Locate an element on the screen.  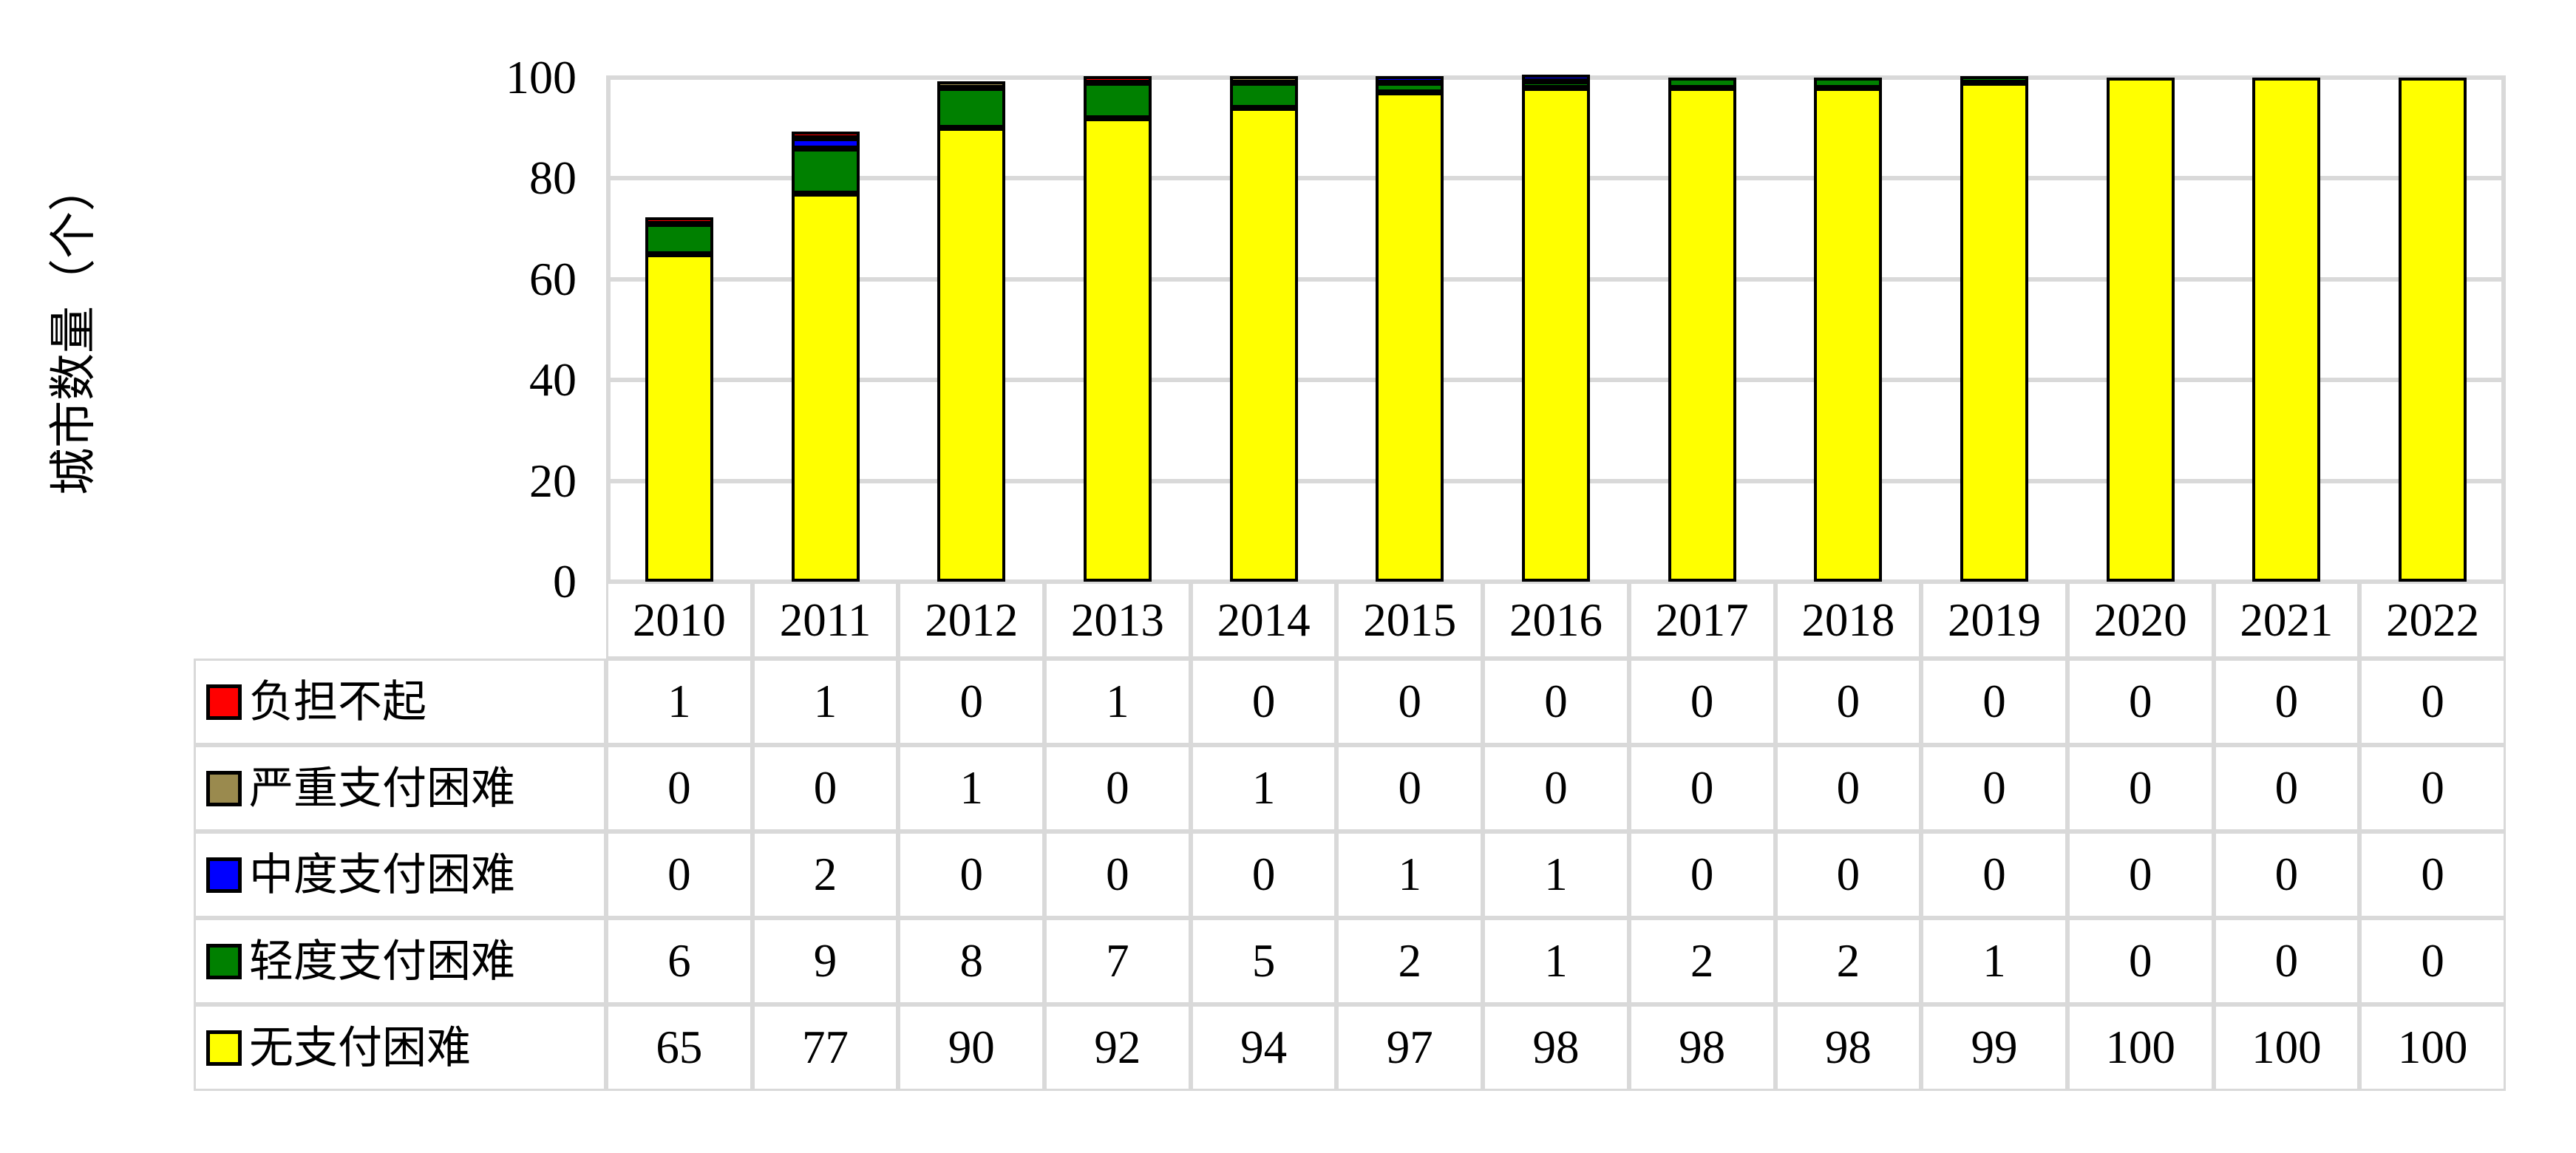
legend-label: 轻度支付困难 is located at coordinates (382, 961).